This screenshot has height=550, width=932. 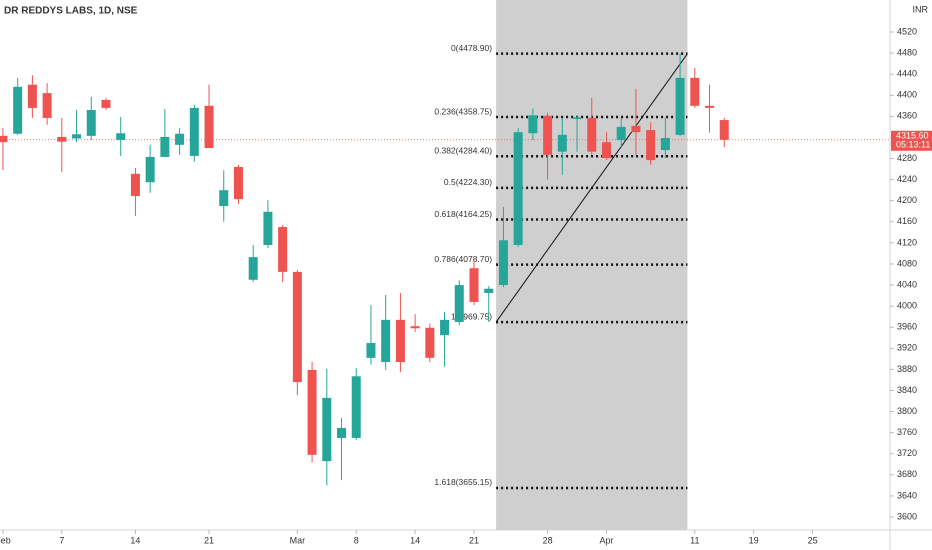 What do you see at coordinates (463, 111) in the screenshot?
I see `fib-label: 0.236(4358.75)` at bounding box center [463, 111].